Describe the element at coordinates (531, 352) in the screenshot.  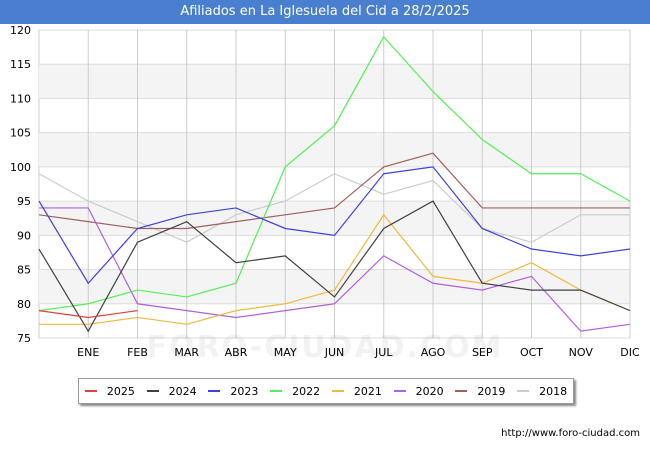
I see `x-tick-label: OCT` at that location.